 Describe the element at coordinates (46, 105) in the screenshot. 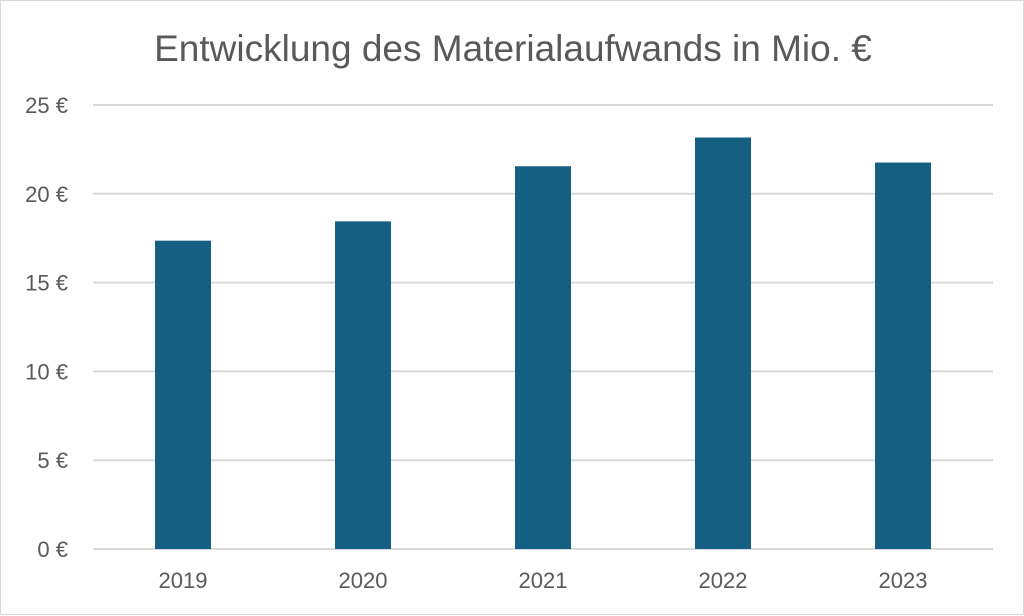

I see `y-tick-label: 25 €` at that location.